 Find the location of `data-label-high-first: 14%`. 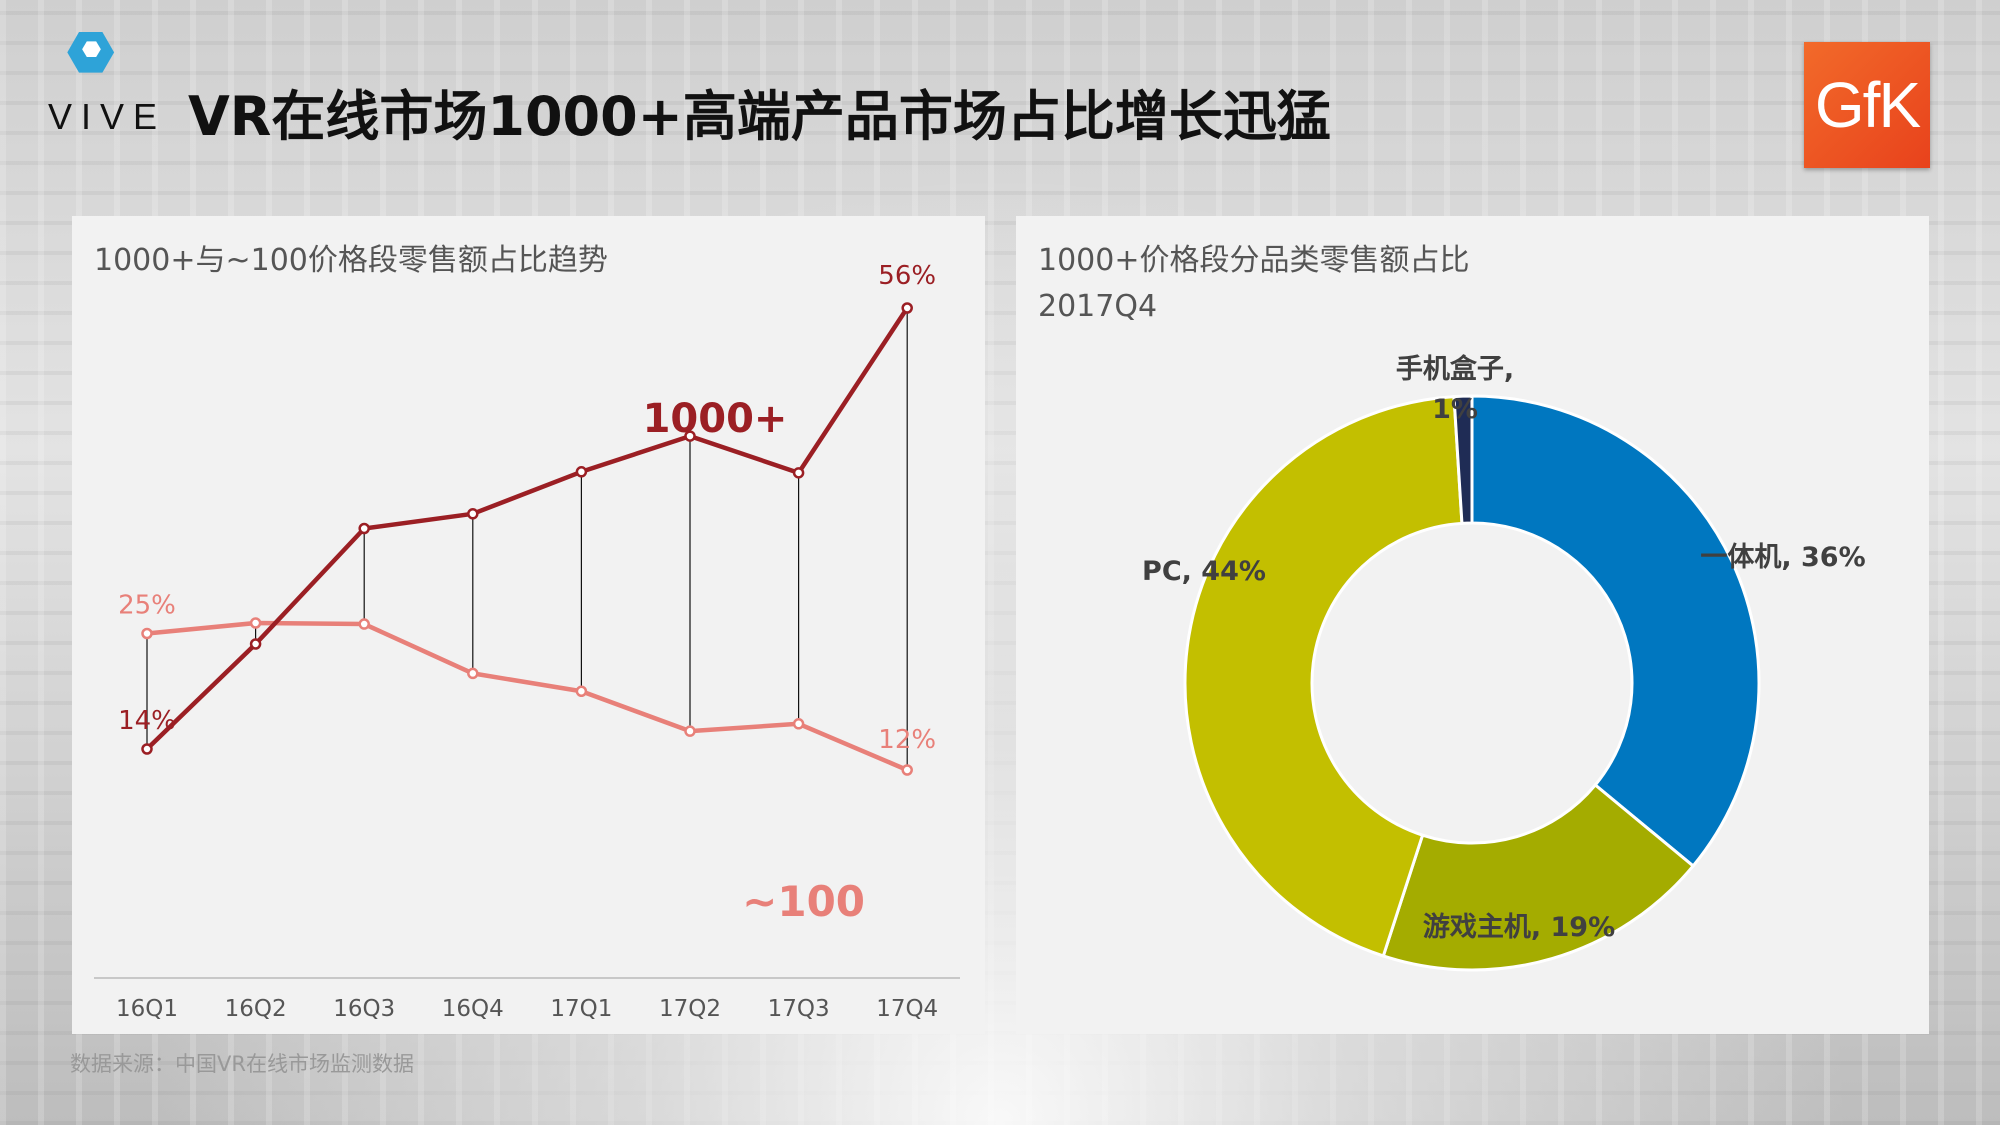

data-label-high-first: 14% is located at coordinates (147, 721).